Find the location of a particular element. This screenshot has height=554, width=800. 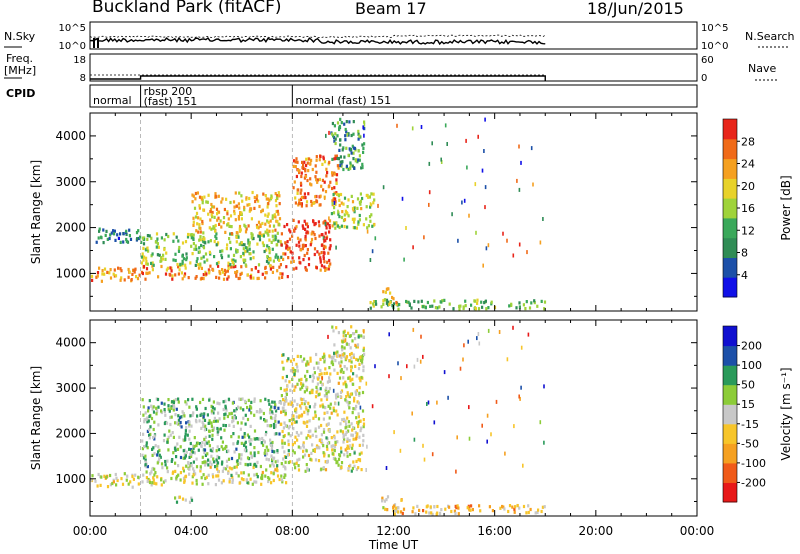

cpid-segment-label: rbsp 200 is located at coordinates (168, 91).